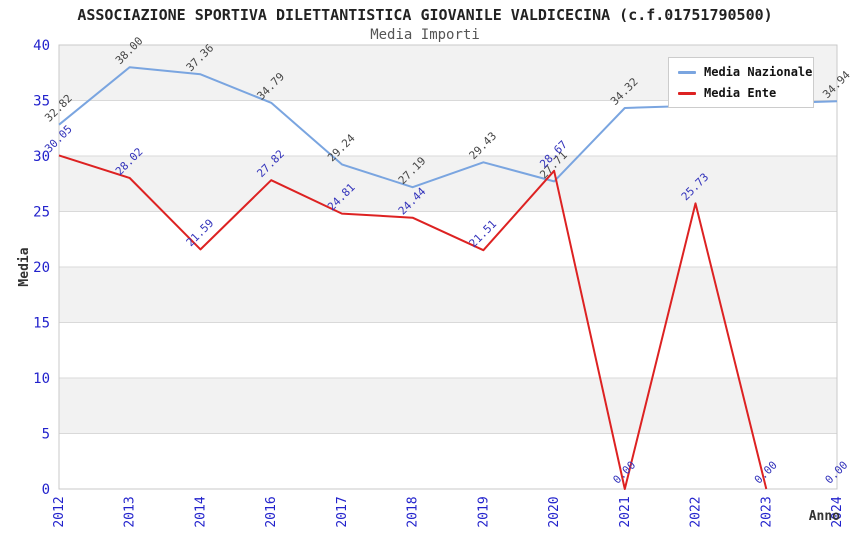 The height and width of the screenshot is (550, 850). What do you see at coordinates (41, 46) in the screenshot?
I see `y-tick-label: 40` at bounding box center [41, 46].